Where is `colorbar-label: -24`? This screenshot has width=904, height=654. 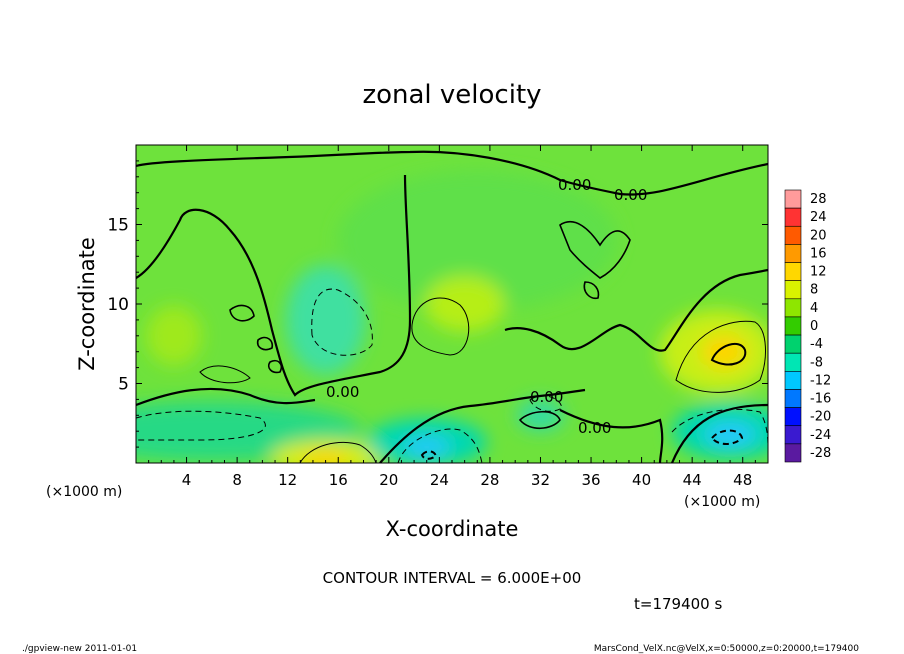
colorbar-label: -24 is located at coordinates (820, 435).